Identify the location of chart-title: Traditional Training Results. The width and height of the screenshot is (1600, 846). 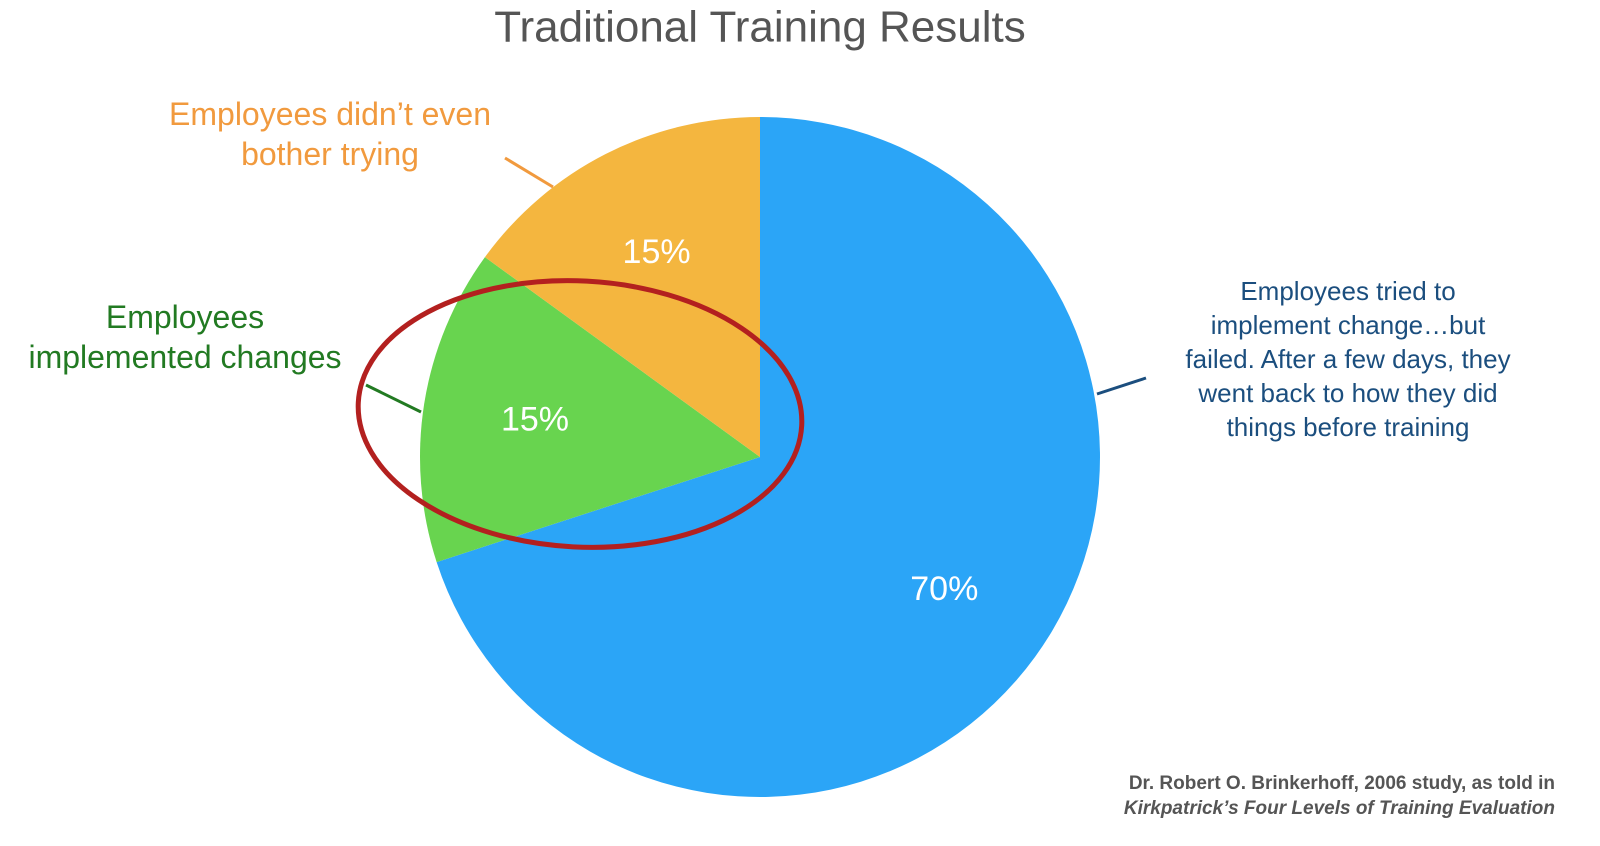
(760, 27).